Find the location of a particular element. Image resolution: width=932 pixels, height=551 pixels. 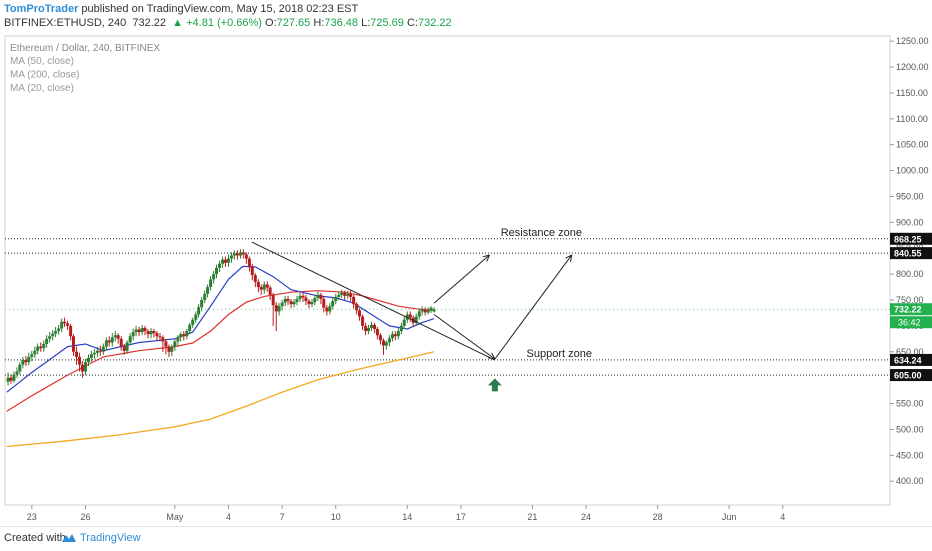

y-tick-label: 500.00 is located at coordinates (910, 429).